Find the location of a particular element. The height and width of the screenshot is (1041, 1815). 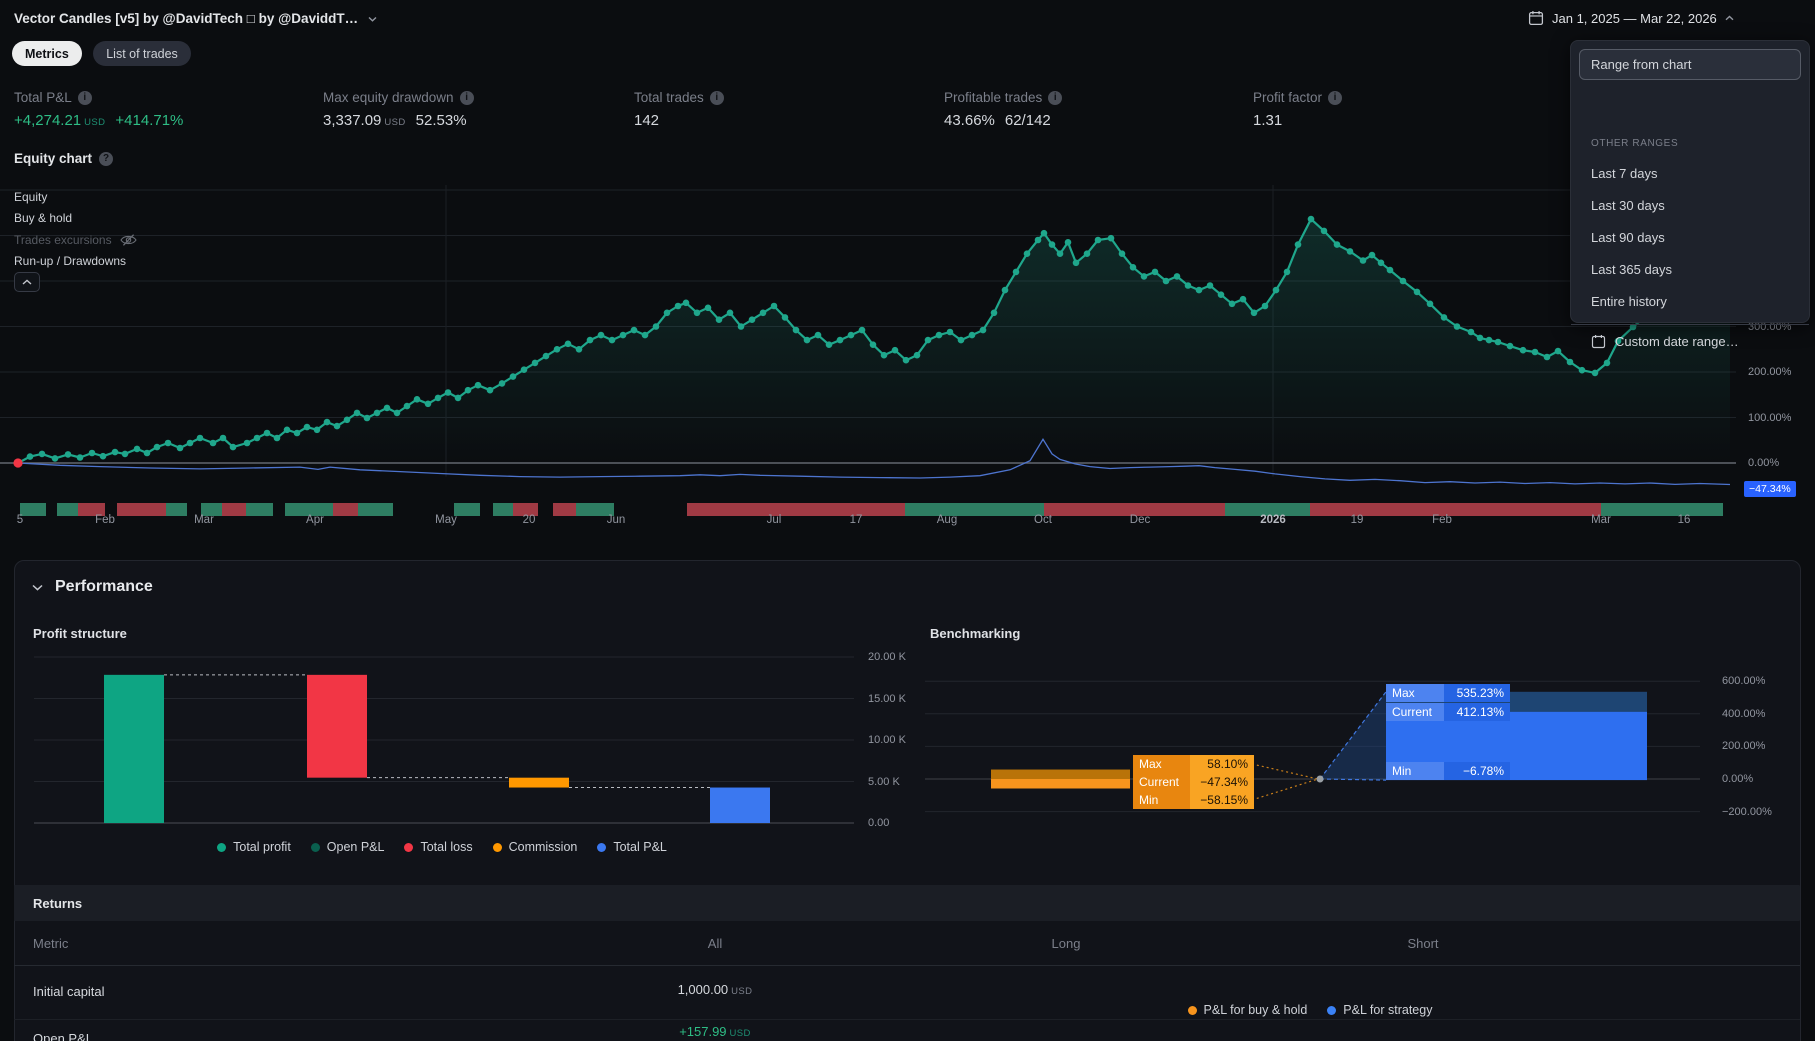

legend-item-runup-drawdowns: Run-up / Drawdowns is located at coordinates (70, 261).